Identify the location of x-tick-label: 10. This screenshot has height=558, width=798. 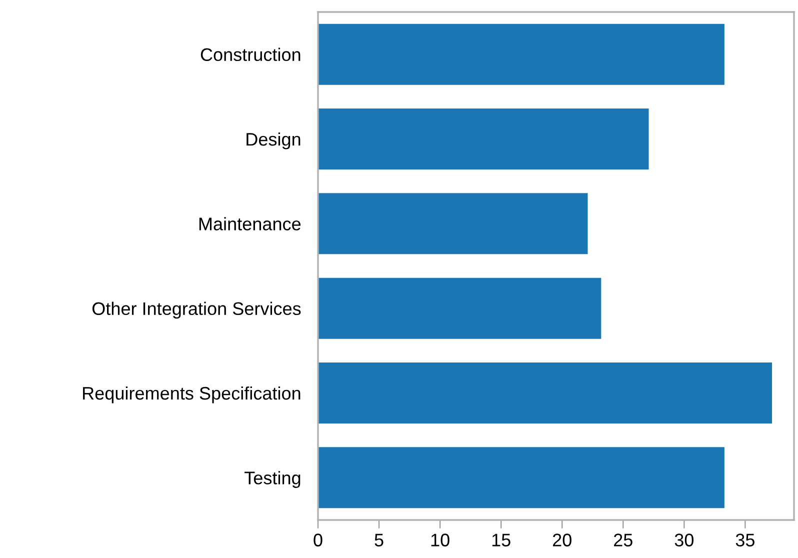
(440, 540).